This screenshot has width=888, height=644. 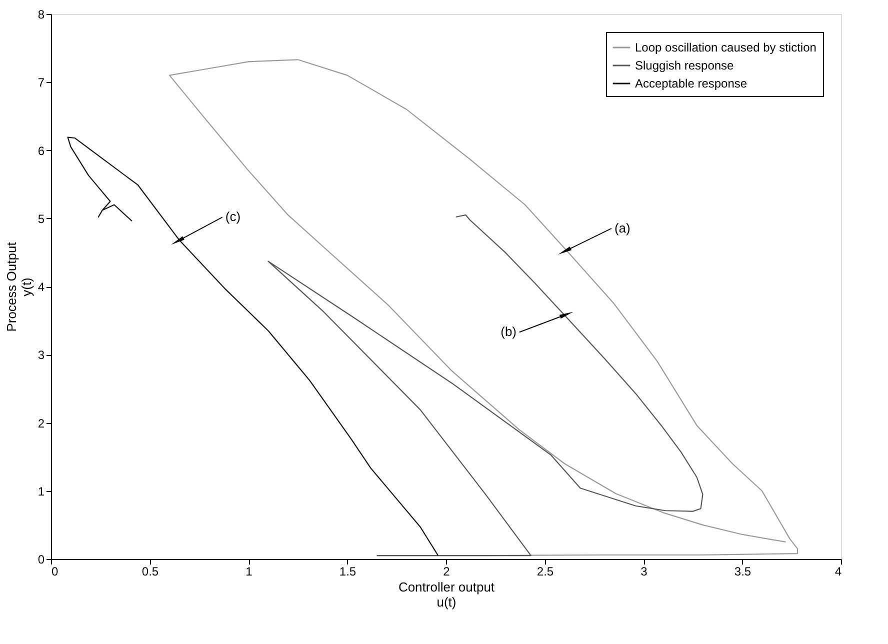 What do you see at coordinates (249, 571) in the screenshot?
I see `x-tick-label: 1` at bounding box center [249, 571].